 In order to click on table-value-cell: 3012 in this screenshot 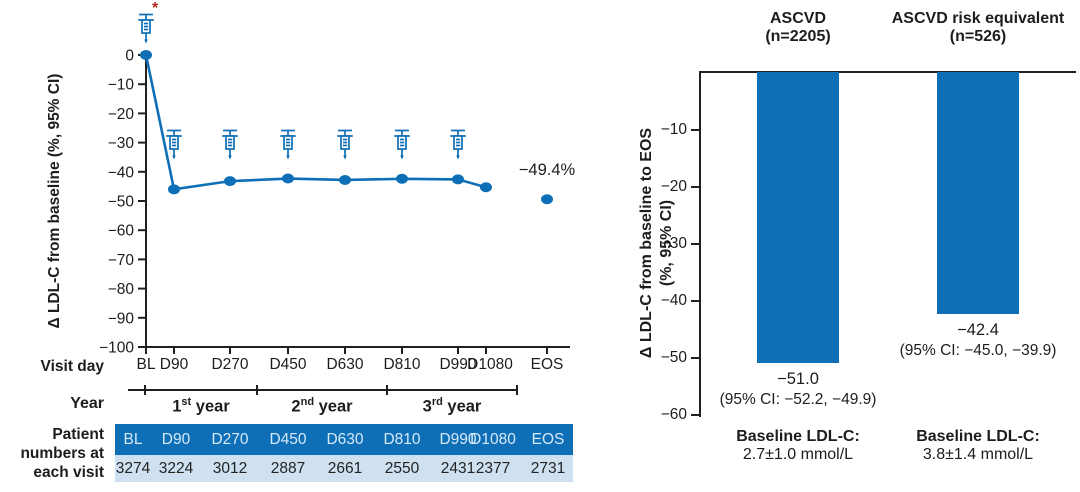, I will do `click(230, 468)`.